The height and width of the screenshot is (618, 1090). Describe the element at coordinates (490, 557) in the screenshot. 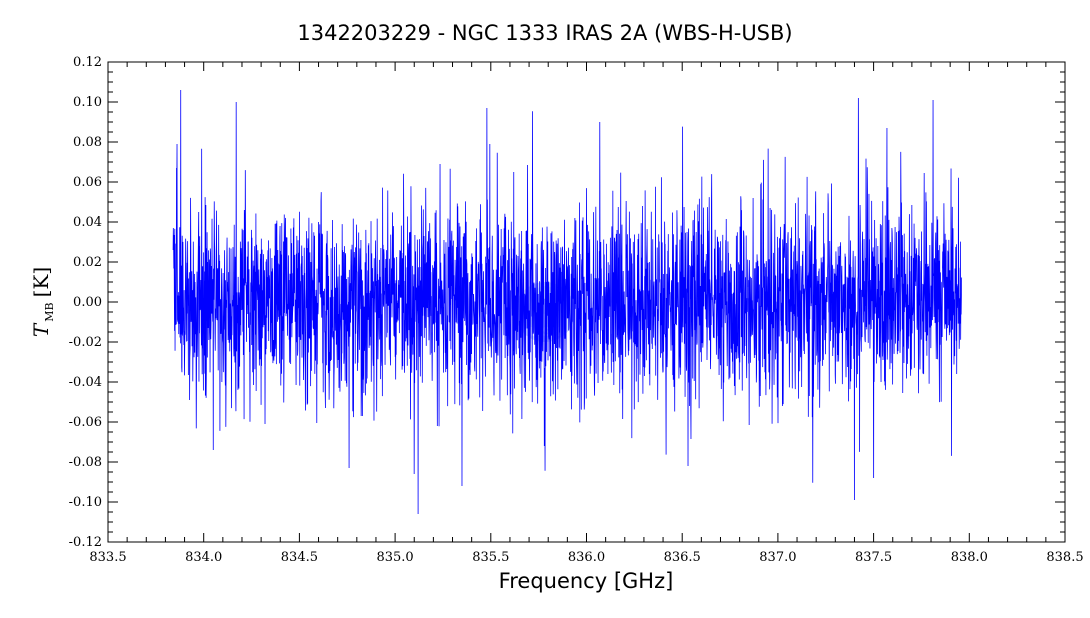

I see `x-tick-label: 835.5` at that location.